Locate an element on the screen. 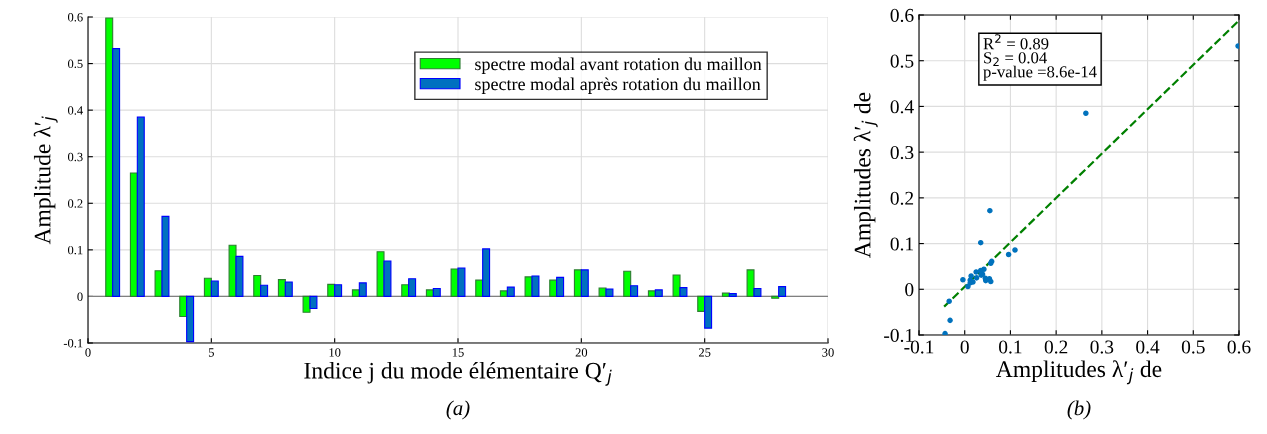  text: (a) is located at coordinates (458, 410).